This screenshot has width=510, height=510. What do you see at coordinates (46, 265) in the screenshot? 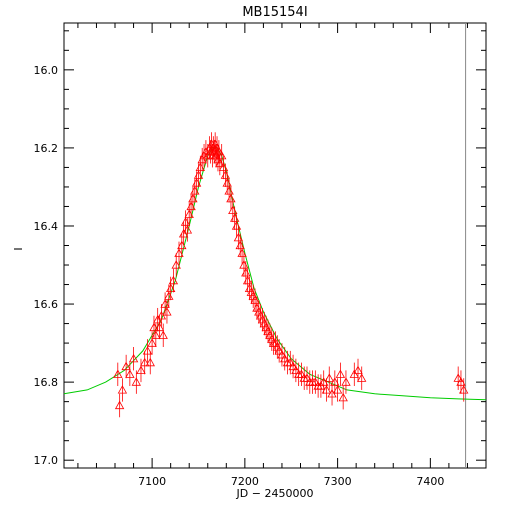
I see `y-tick-labels: 16.0 16.2 16.4 16.6 16.8 17.0` at bounding box center [46, 265].